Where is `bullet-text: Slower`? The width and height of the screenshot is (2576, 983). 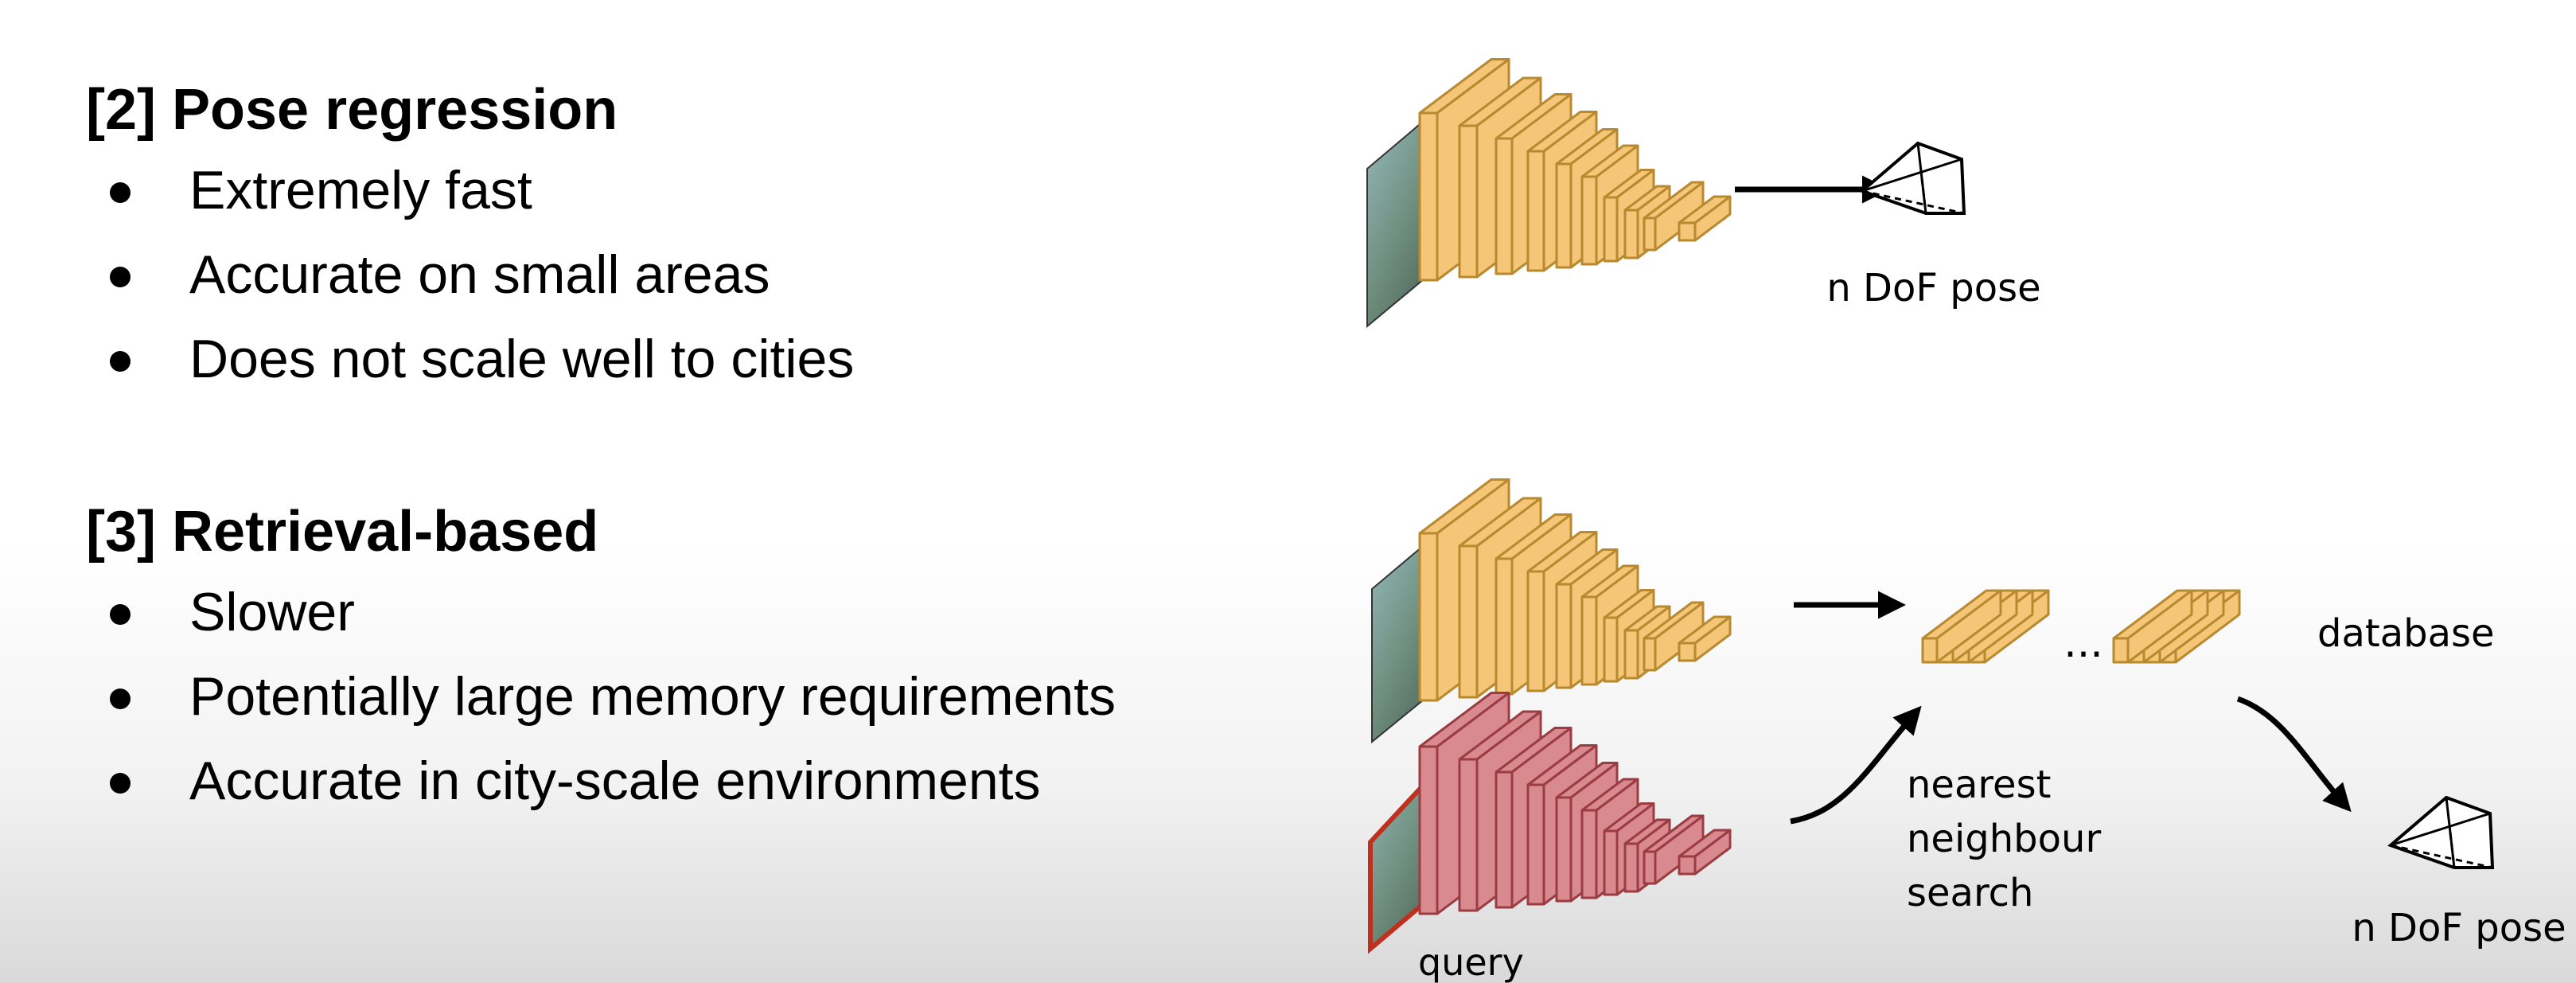
bullet-text: Slower is located at coordinates (272, 612).